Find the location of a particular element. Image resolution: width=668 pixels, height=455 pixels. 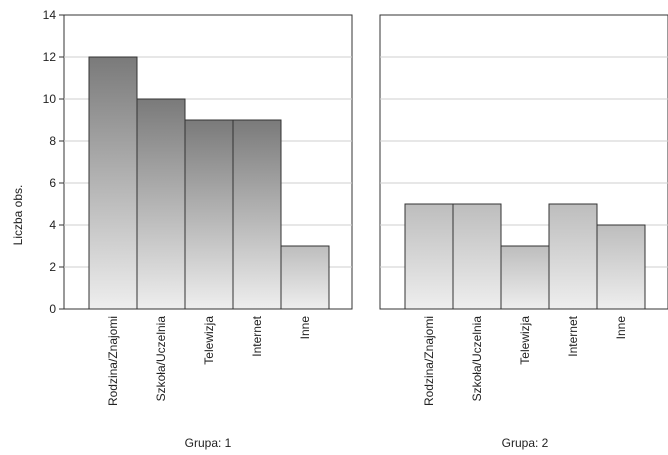

y-tick-label: 10 is located at coordinates (50, 99).